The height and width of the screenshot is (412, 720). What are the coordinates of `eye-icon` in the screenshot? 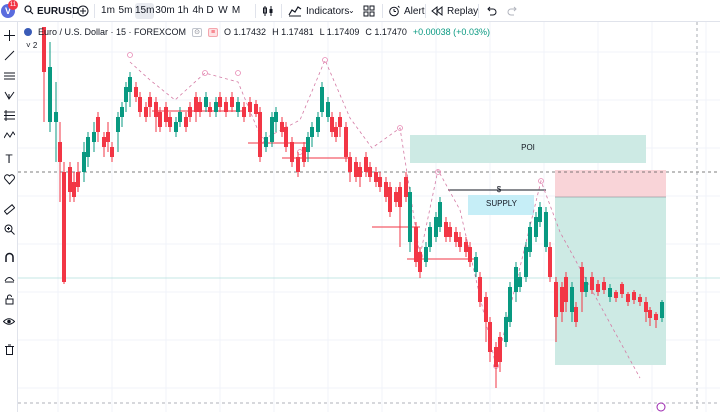 It's located at (9, 323).